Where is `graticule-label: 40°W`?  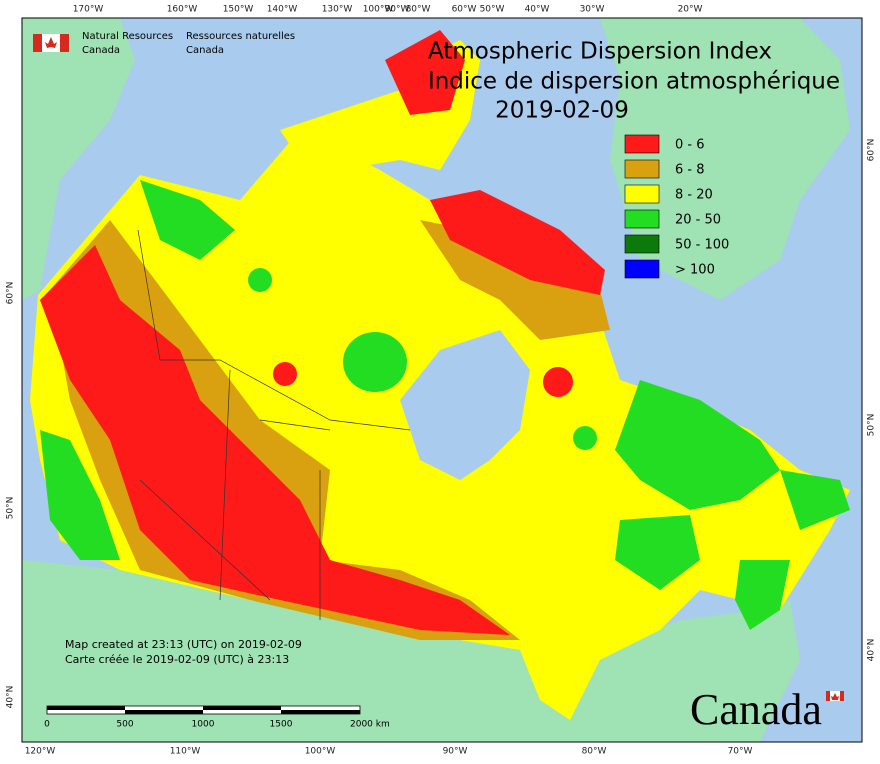 graticule-label: 40°W is located at coordinates (537, 10).